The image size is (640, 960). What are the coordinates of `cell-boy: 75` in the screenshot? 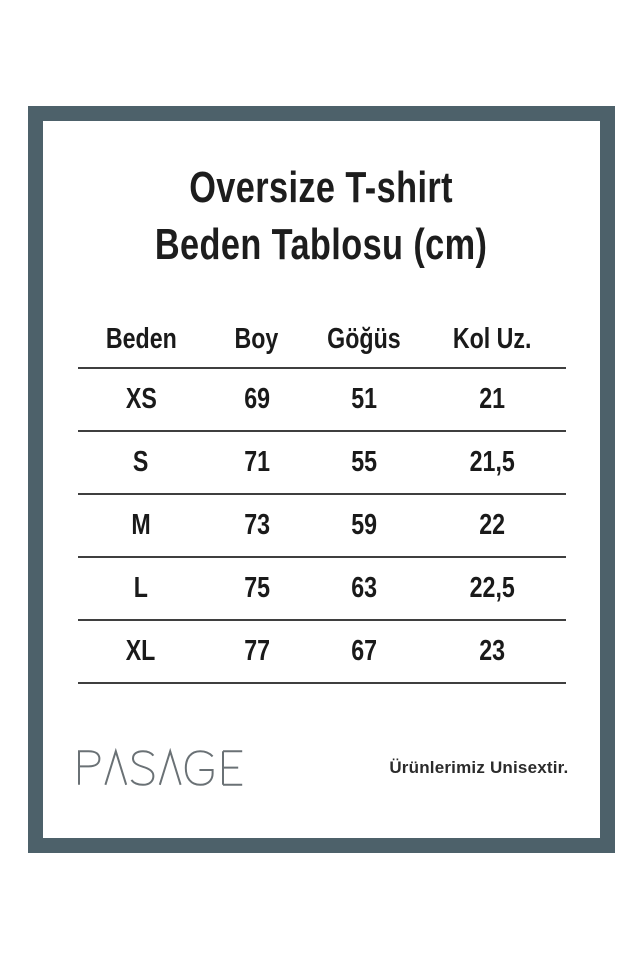 It's located at (256, 588).